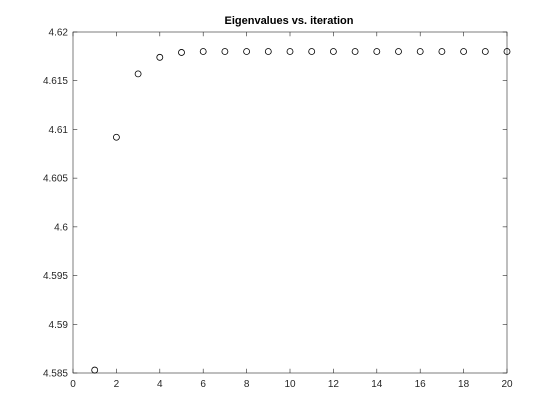  I want to click on x-tick-label: 8, so click(247, 384).